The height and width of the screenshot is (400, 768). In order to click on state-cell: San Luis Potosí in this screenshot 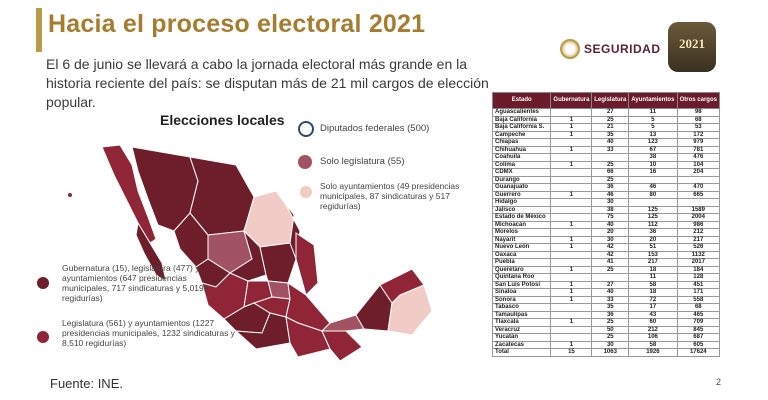, I will do `click(521, 284)`.